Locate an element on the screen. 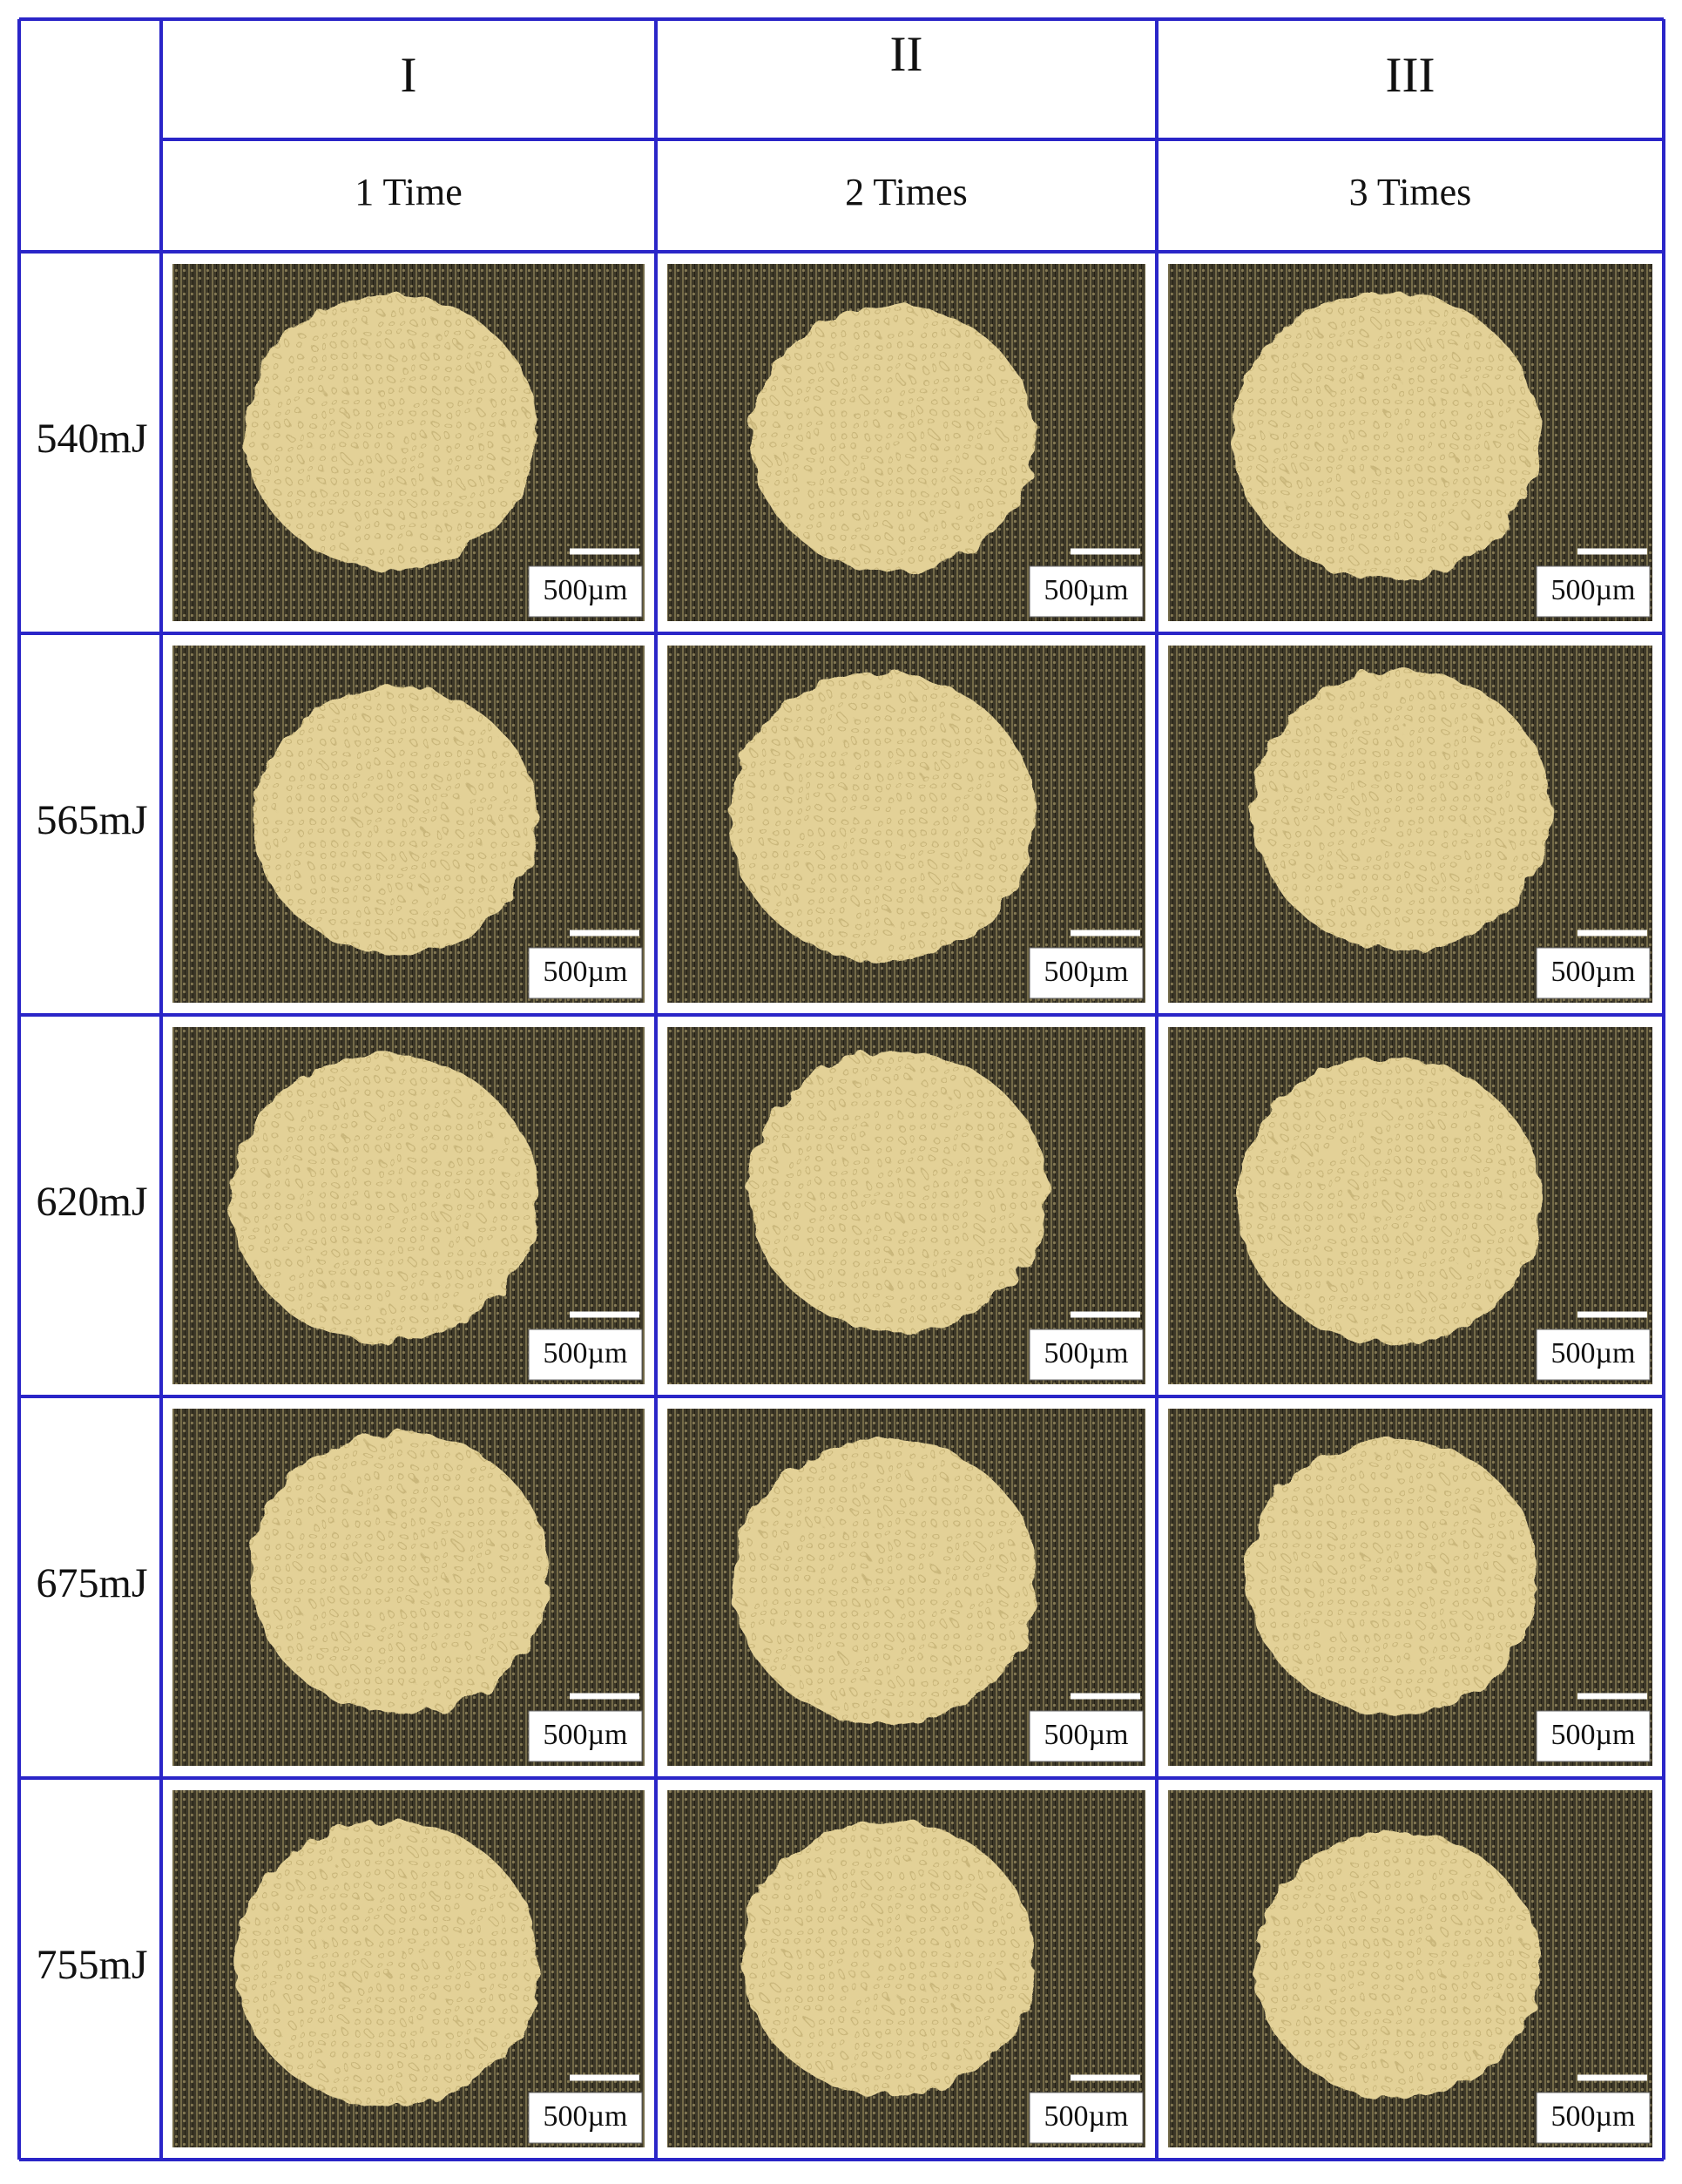 The width and height of the screenshot is (1682, 2184). row-label: 675mJ is located at coordinates (91, 1583).